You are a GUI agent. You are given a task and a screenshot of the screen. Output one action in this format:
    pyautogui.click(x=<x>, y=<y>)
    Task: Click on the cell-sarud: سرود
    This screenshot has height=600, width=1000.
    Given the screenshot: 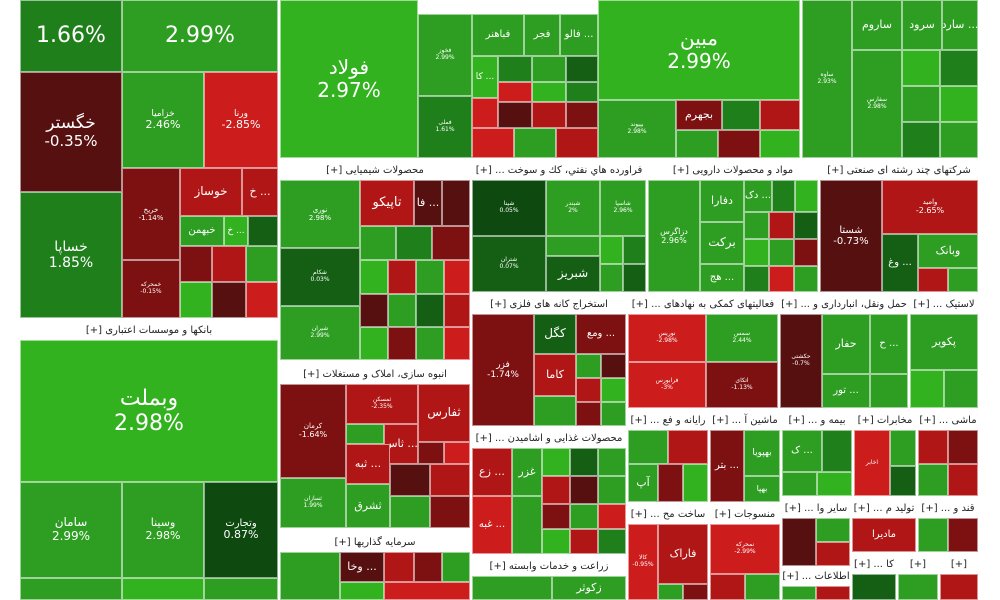 What is the action you would take?
    pyautogui.click(x=922, y=25)
    